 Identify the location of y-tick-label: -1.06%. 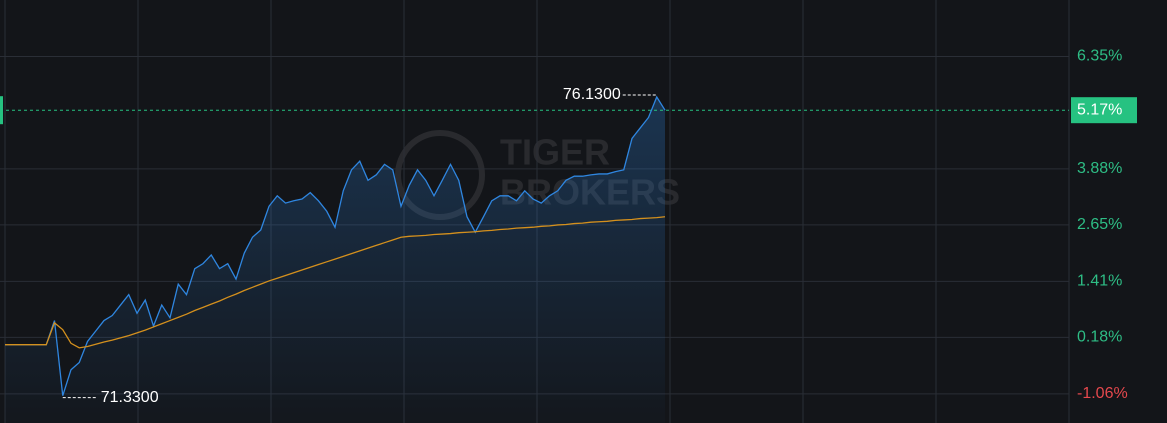
(1102, 393).